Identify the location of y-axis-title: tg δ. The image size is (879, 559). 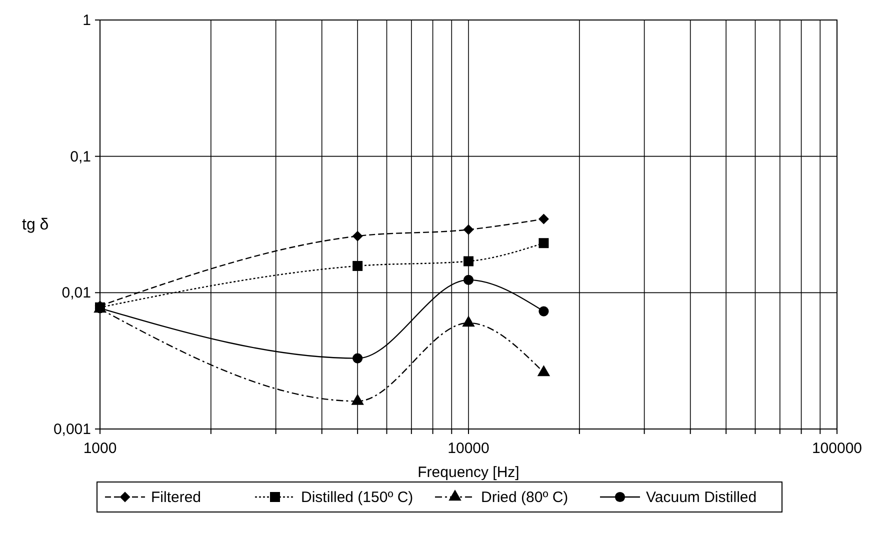
(35, 225).